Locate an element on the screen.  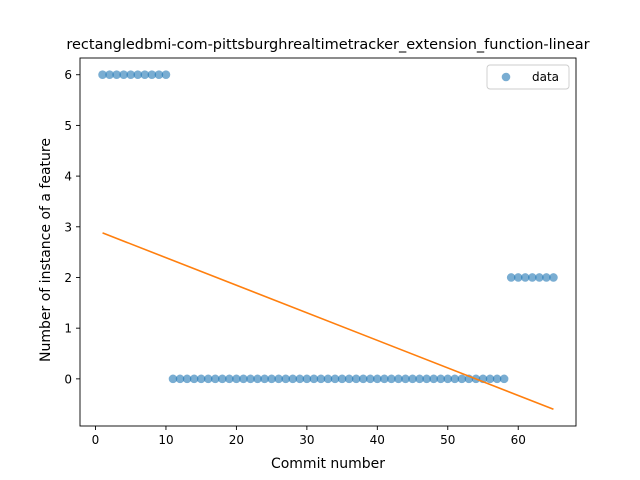
y-tick-label: 0 is located at coordinates (68, 379).